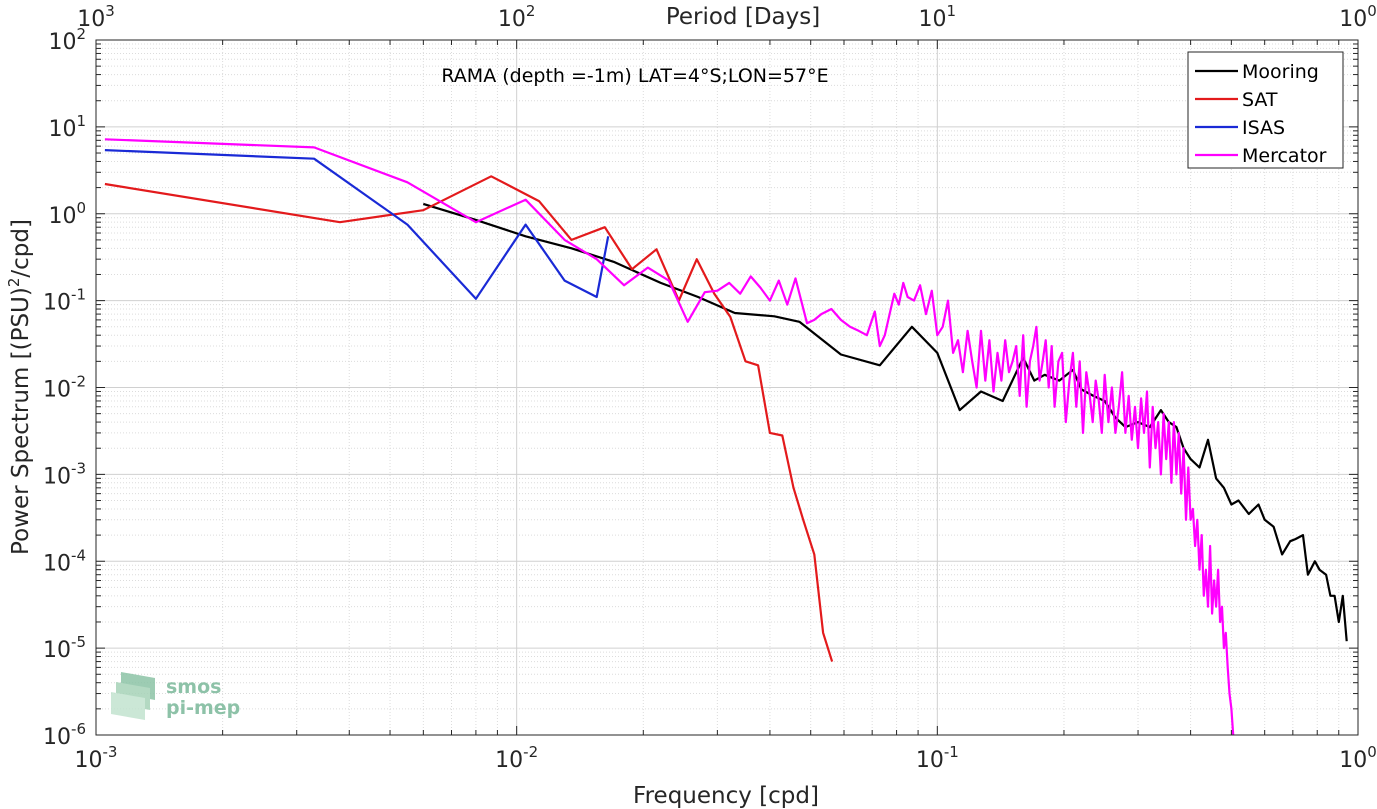 Image resolution: width=1377 pixels, height=809 pixels. I want to click on legend-label-mercator: Mercator, so click(1284, 156).